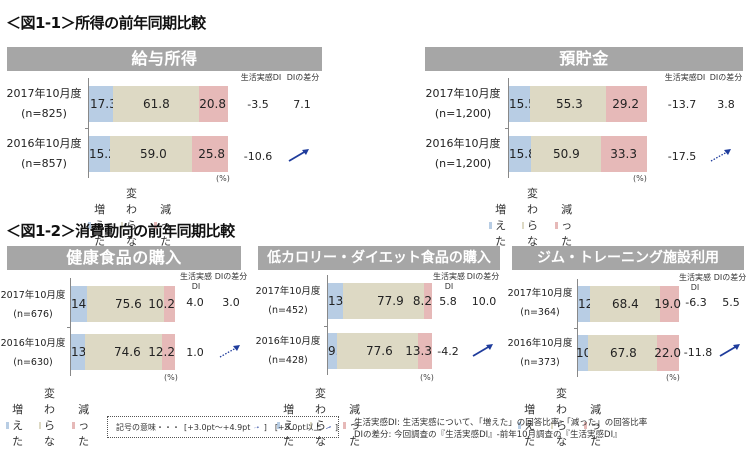 This screenshot has width=750, height=451. What do you see at coordinates (488, 435) in the screenshot?
I see `diff-definition: DIの差分: 今回調査の『生活実感DI』-前年10月調査の『生活実感DI』` at bounding box center [488, 435].